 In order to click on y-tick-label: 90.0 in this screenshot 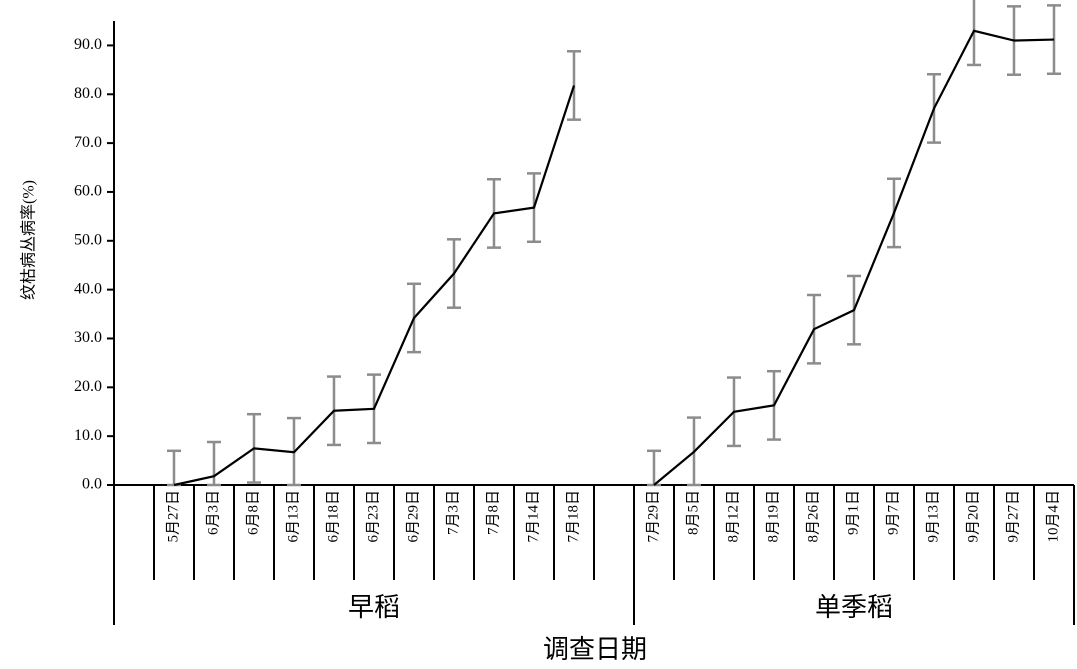, I will do `click(88, 44)`.